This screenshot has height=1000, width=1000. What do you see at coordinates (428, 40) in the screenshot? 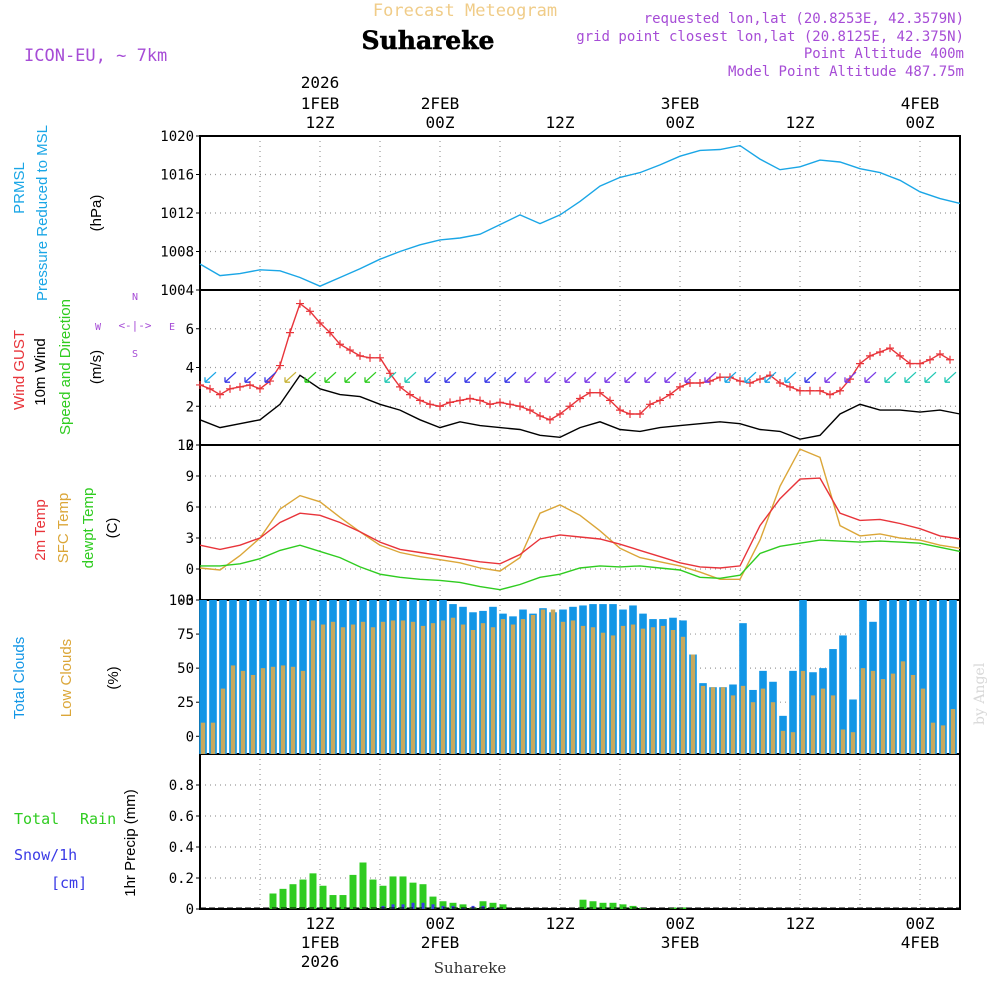
I see `location-title: Suhareke` at bounding box center [428, 40].